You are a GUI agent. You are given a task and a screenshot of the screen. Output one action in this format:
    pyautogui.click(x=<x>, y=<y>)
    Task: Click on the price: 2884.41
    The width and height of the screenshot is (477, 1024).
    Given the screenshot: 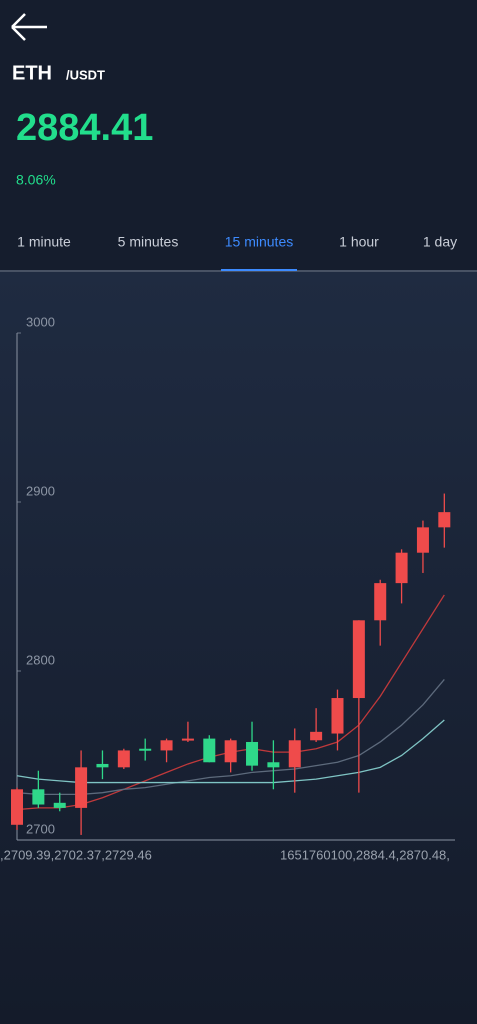 What is the action you would take?
    pyautogui.click(x=84, y=128)
    